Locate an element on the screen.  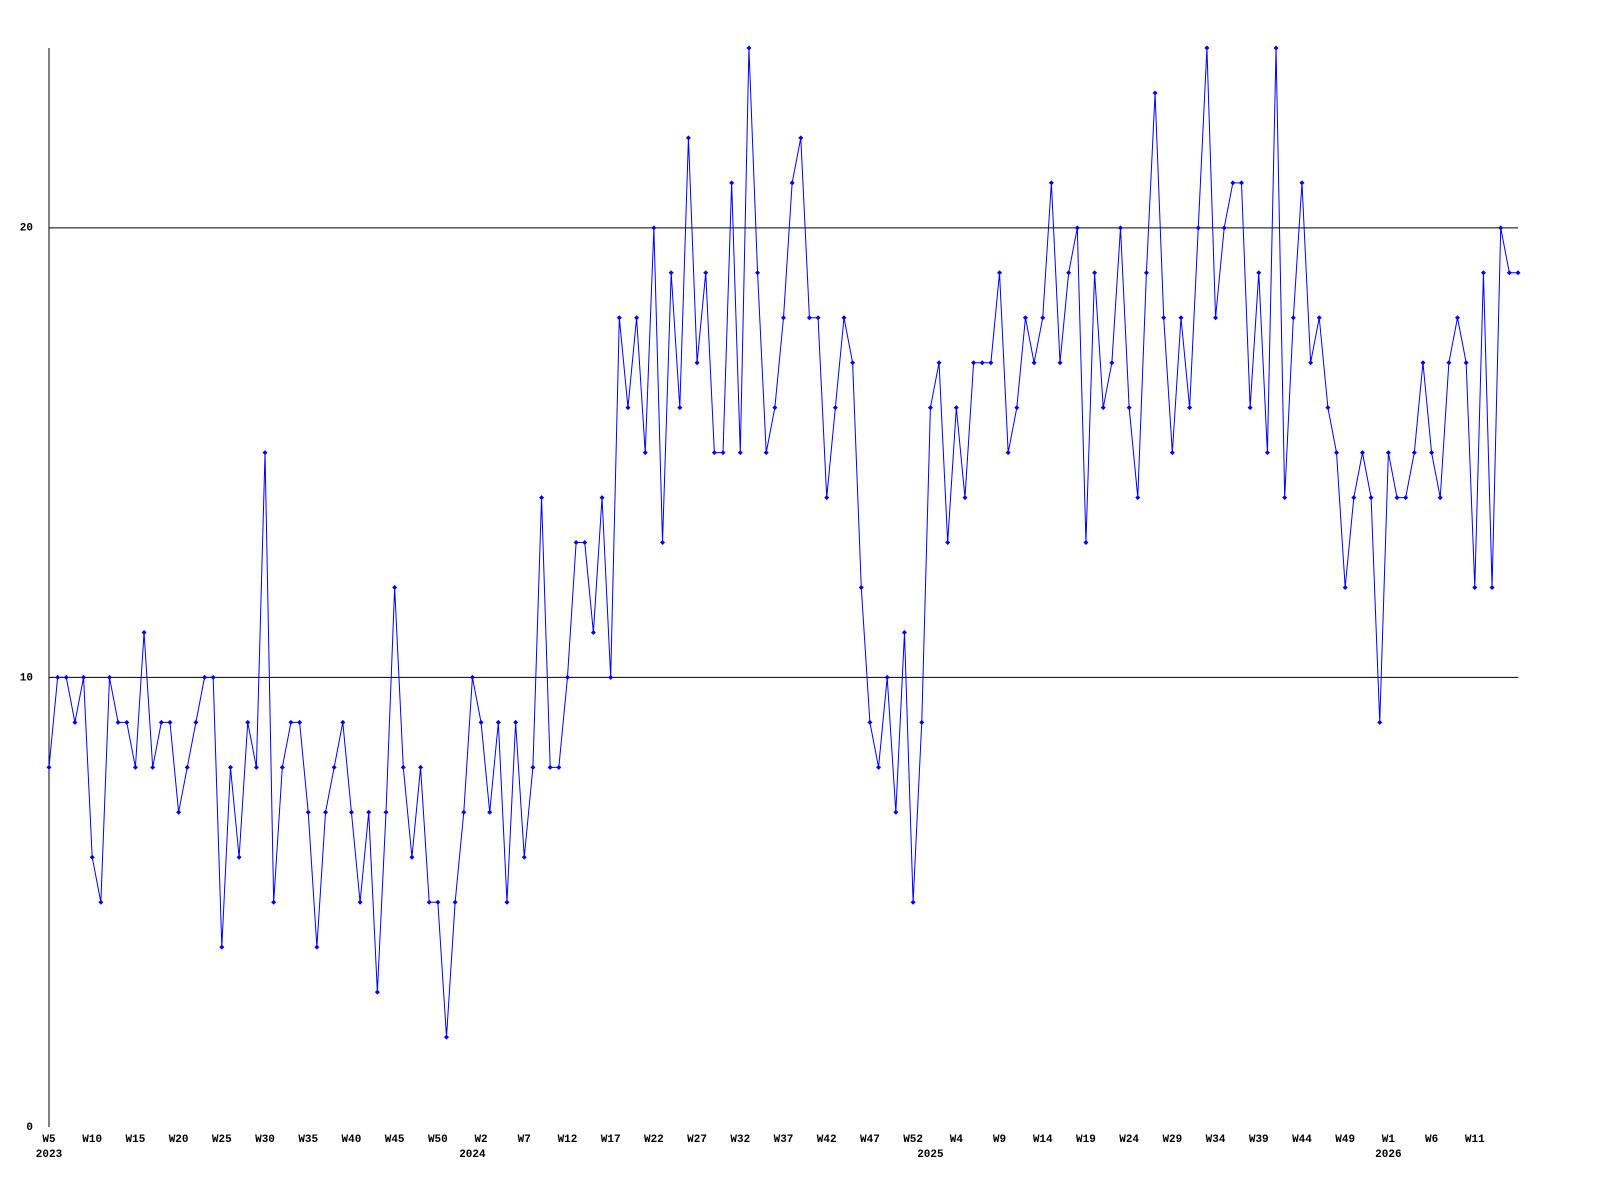
x-tick-label: W12 is located at coordinates (568, 1140).